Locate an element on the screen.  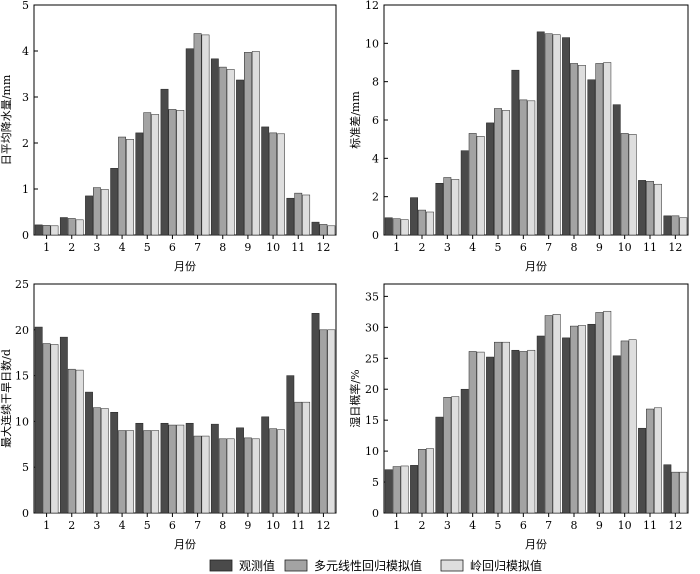
y-tick-label: 15 is located at coordinates (22, 376).